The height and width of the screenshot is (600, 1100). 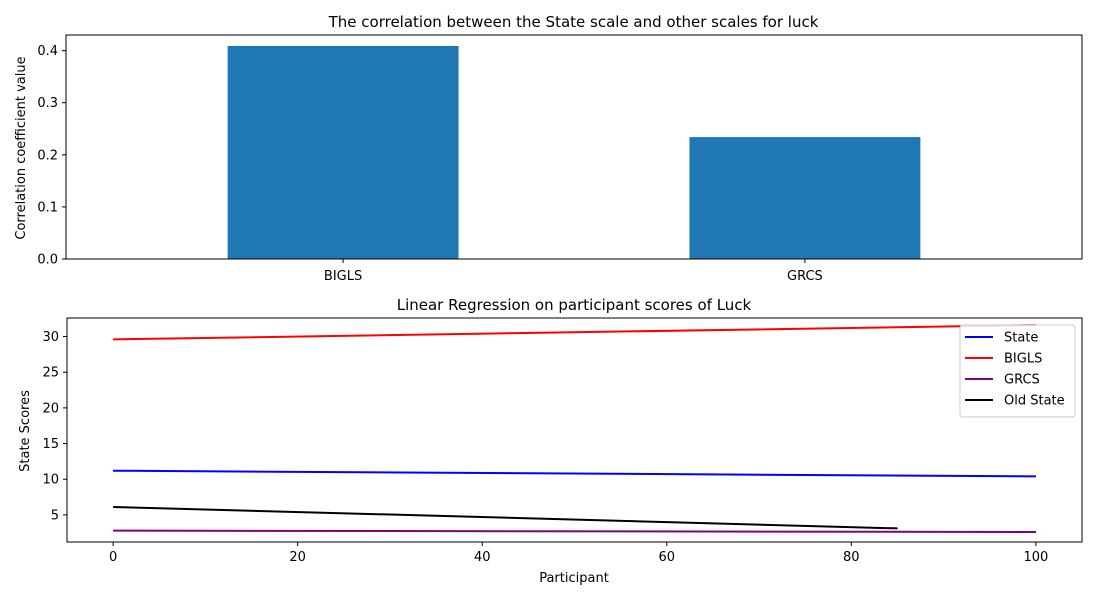 I want to click on legend-label: Old State, so click(x=1034, y=401).